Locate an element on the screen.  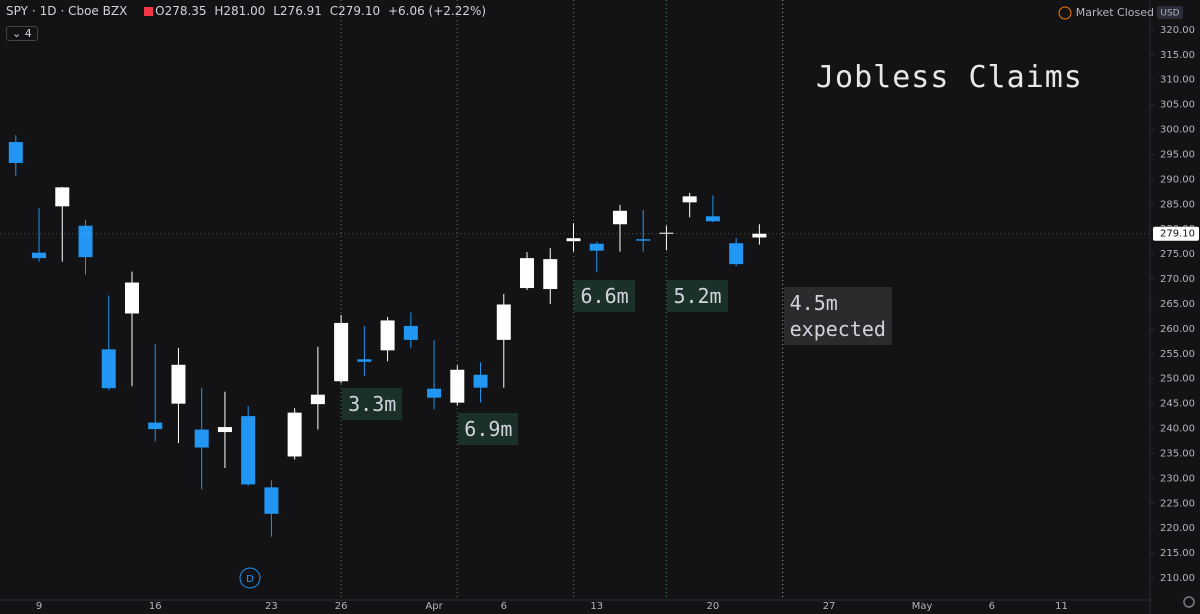
marker-circle is located at coordinates (250, 578).